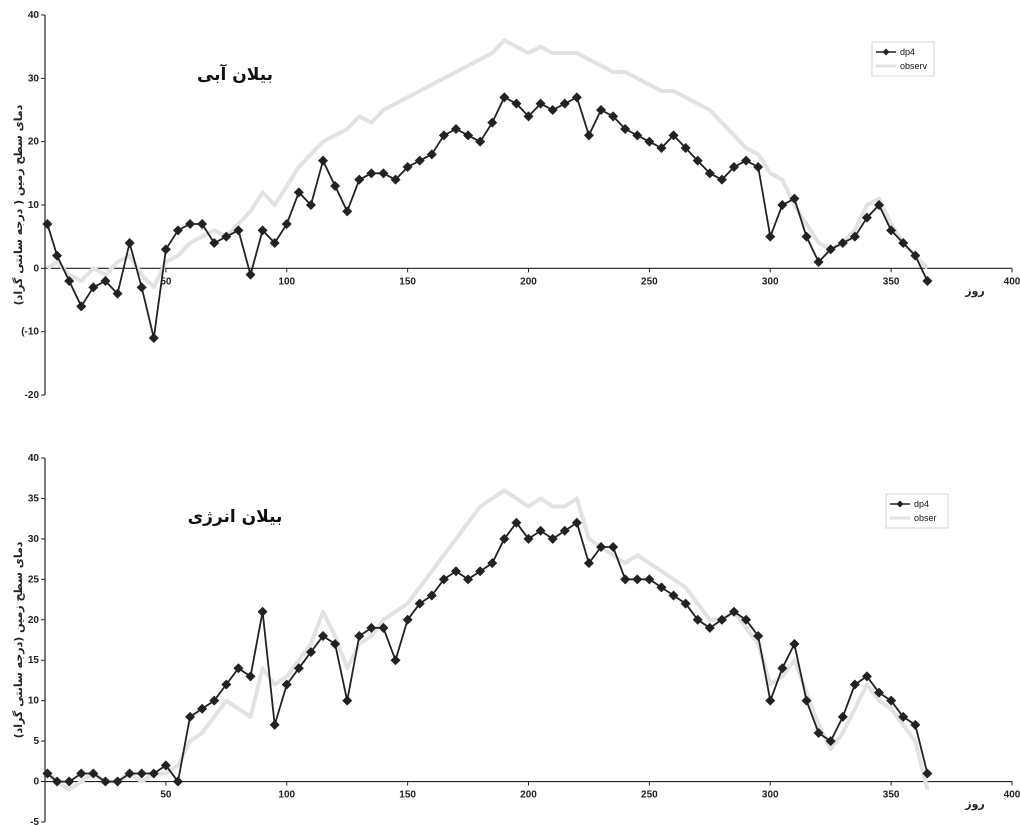  What do you see at coordinates (974, 290) in the screenshot?
I see `x-axis-label: روز` at bounding box center [974, 290].